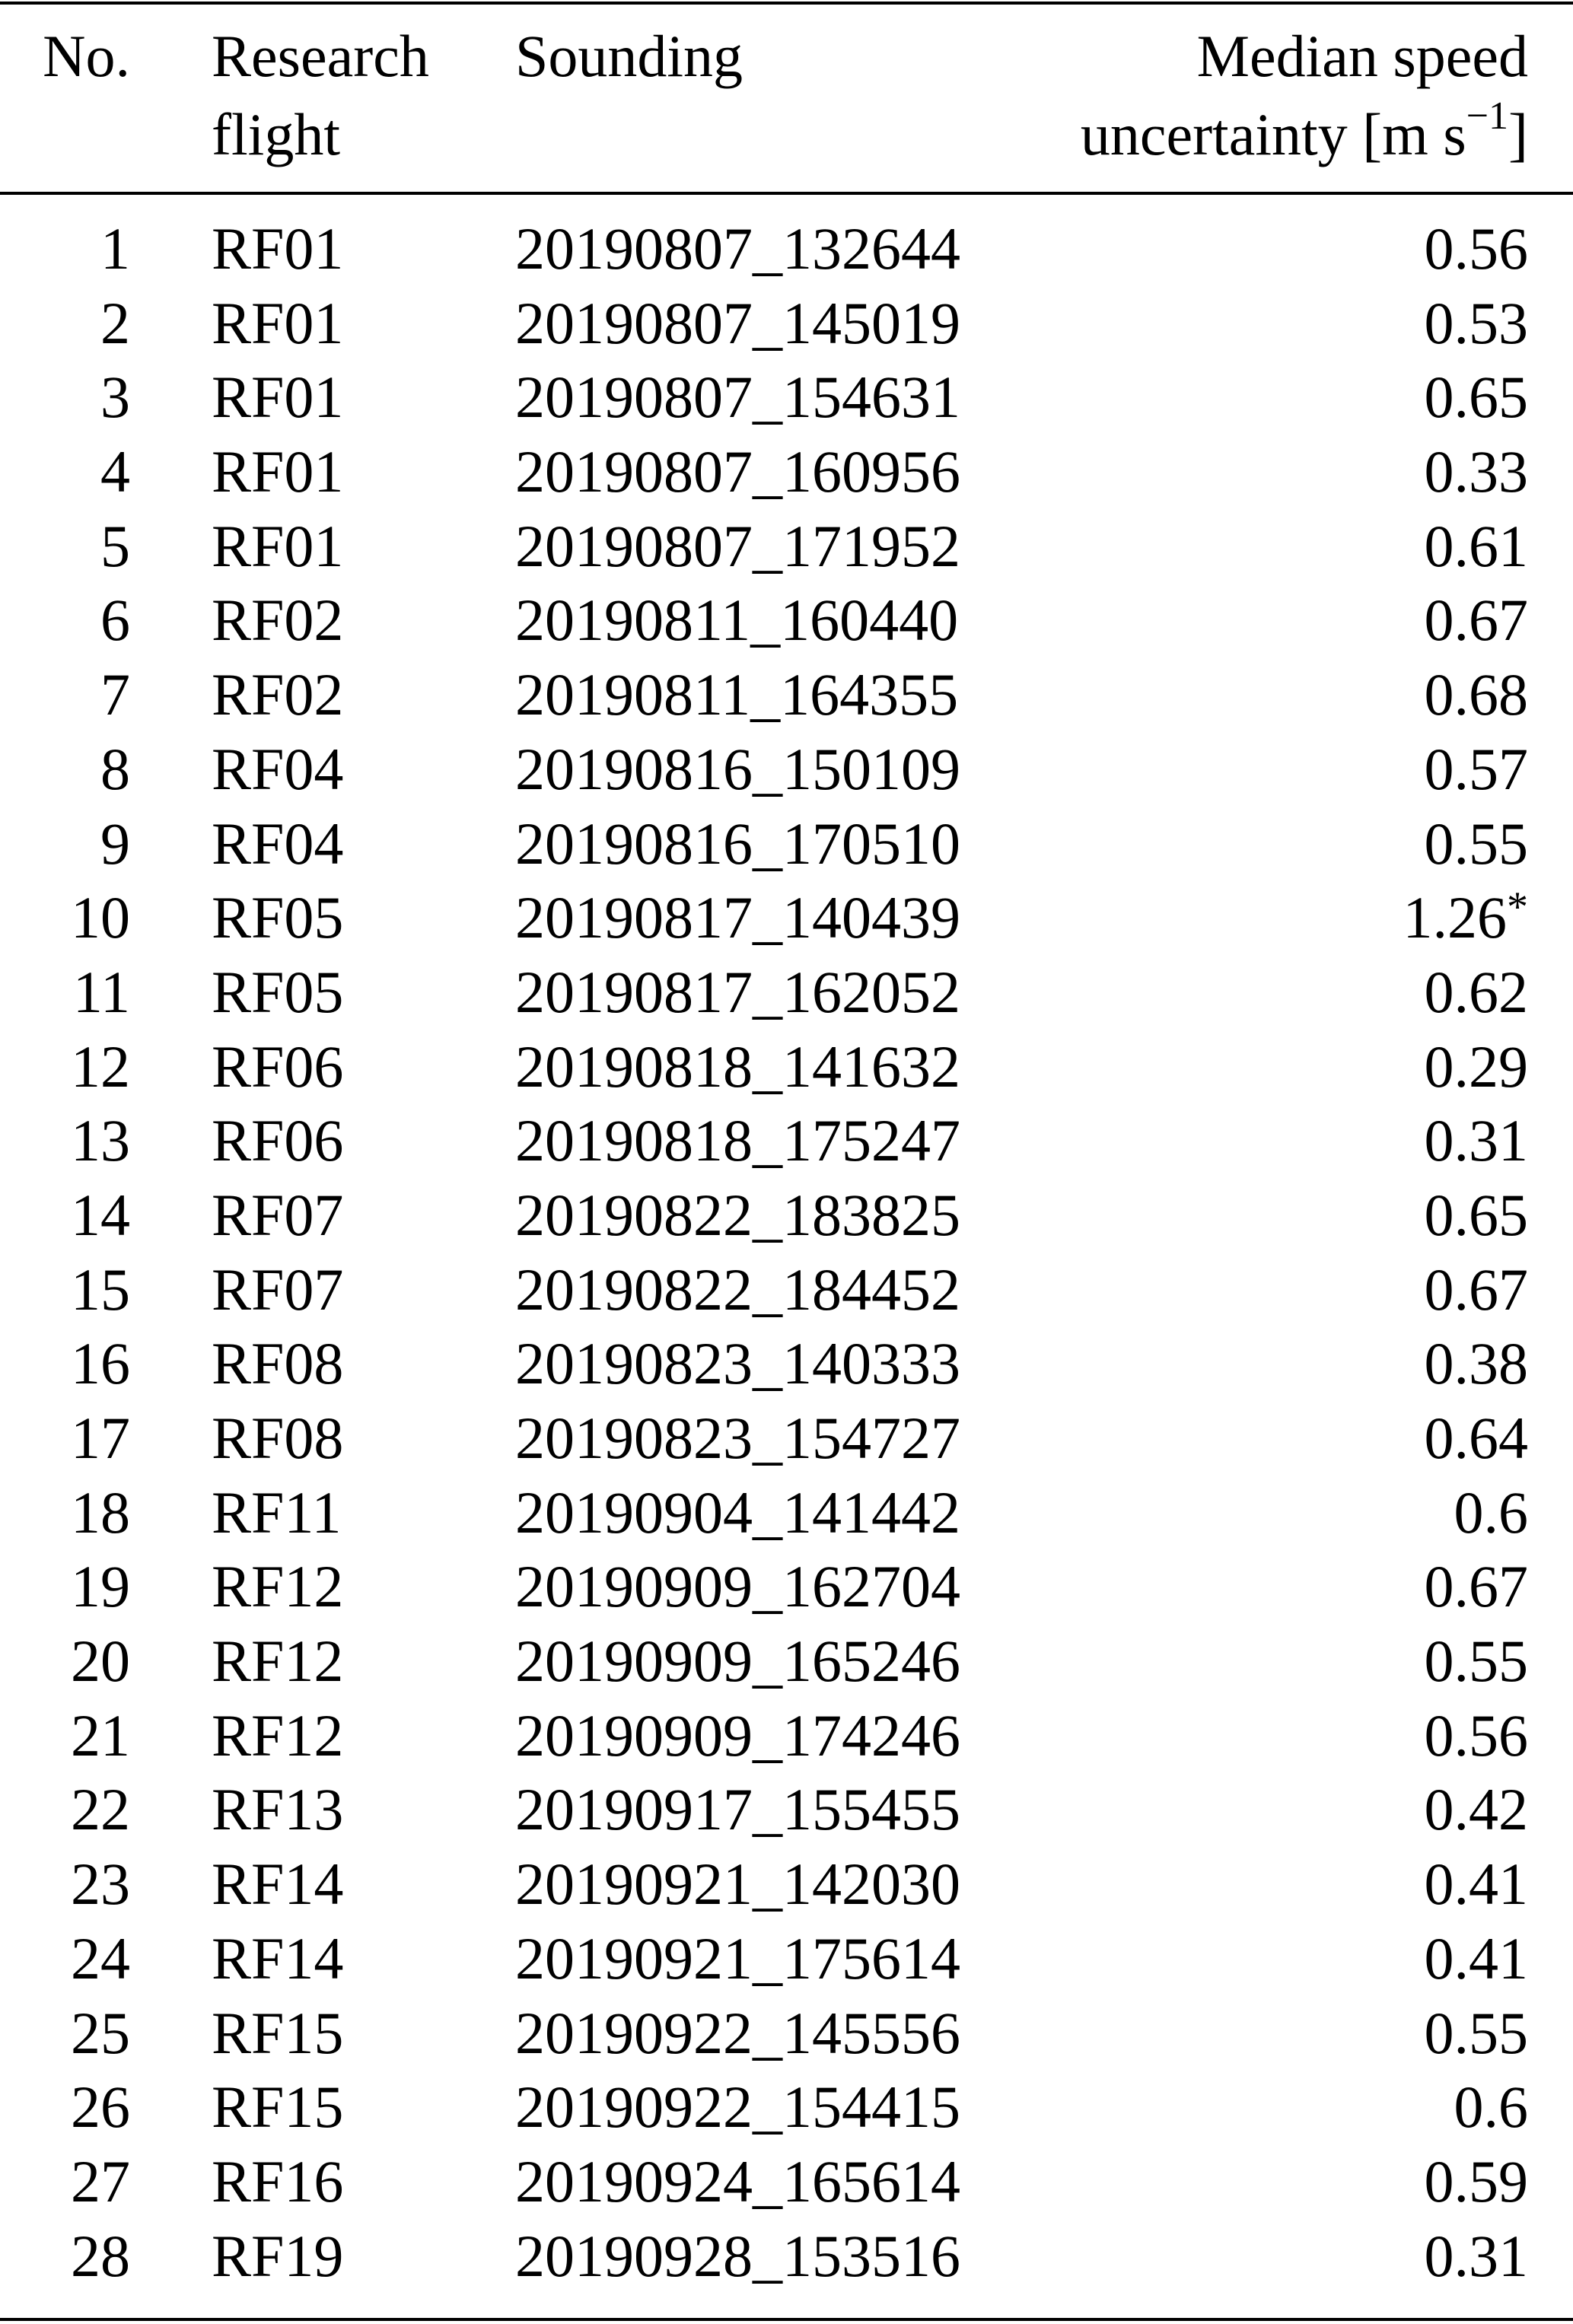 The width and height of the screenshot is (1573, 2324). I want to click on cell-no: 19, so click(101, 1586).